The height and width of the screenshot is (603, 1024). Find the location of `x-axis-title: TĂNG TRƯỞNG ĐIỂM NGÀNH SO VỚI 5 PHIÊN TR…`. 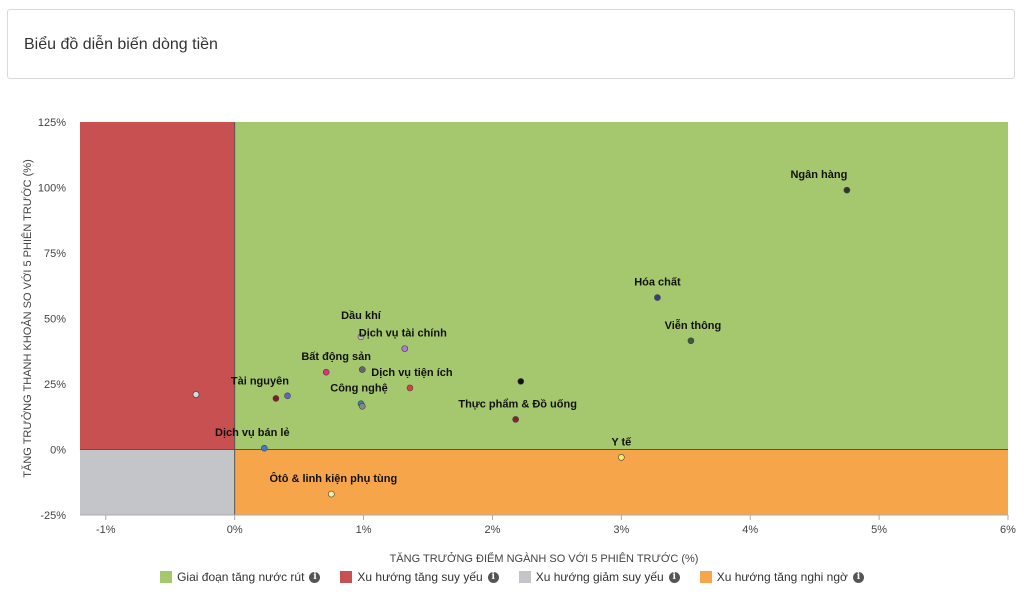

x-axis-title: TĂNG TRƯỞNG ĐIỂM NGÀNH SO VỚI 5 PHIÊN TR… is located at coordinates (544, 558).